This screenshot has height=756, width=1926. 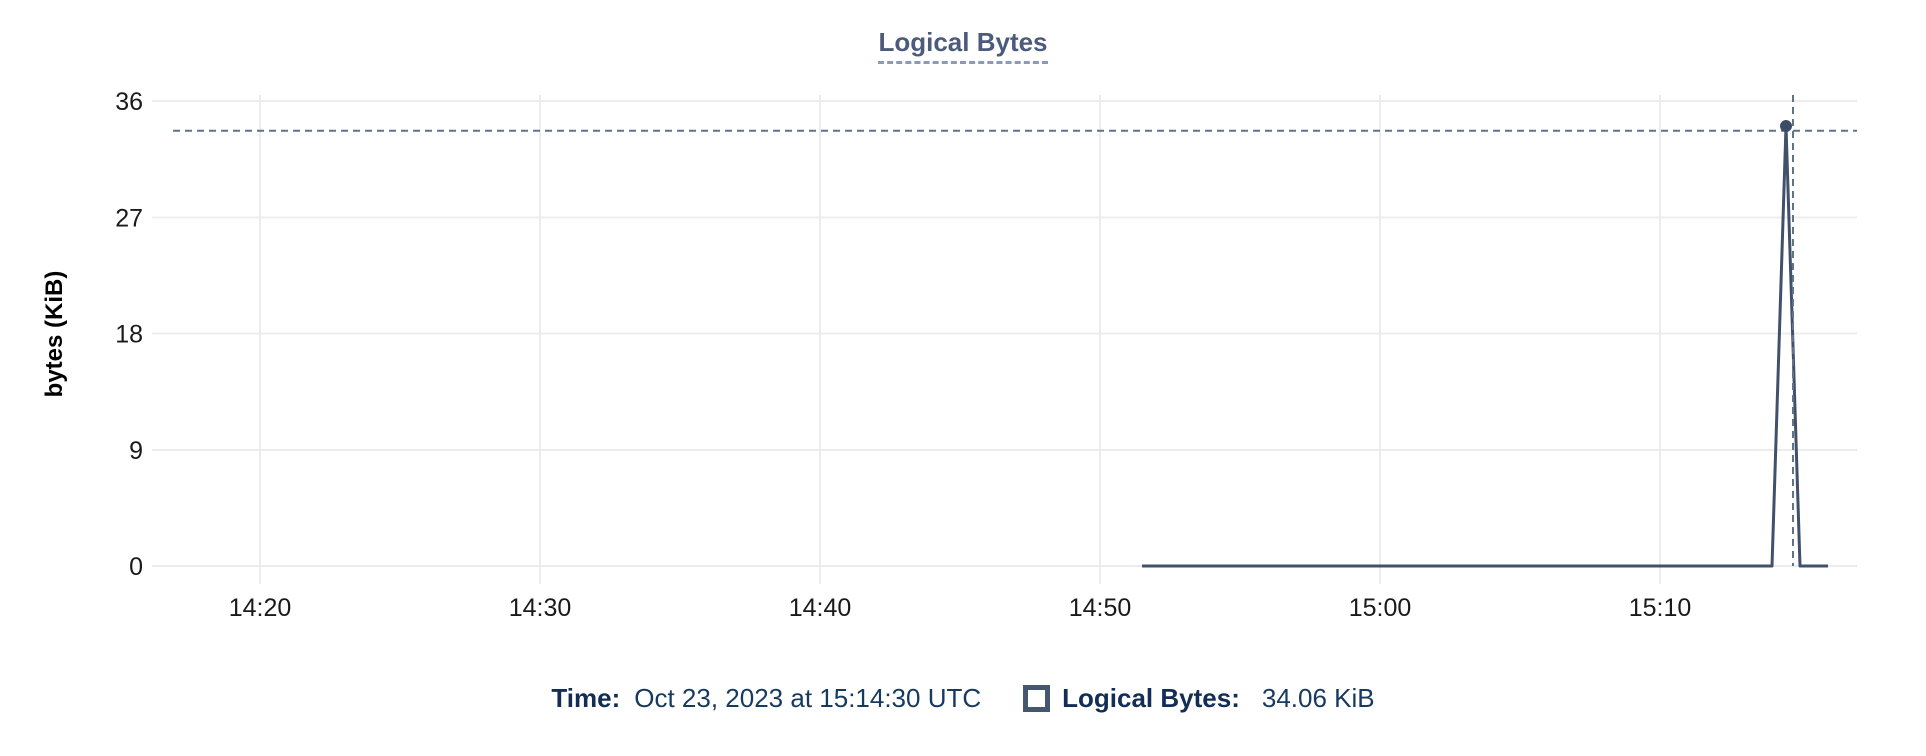 What do you see at coordinates (129, 335) in the screenshot?
I see `y-tick-label: 18` at bounding box center [129, 335].